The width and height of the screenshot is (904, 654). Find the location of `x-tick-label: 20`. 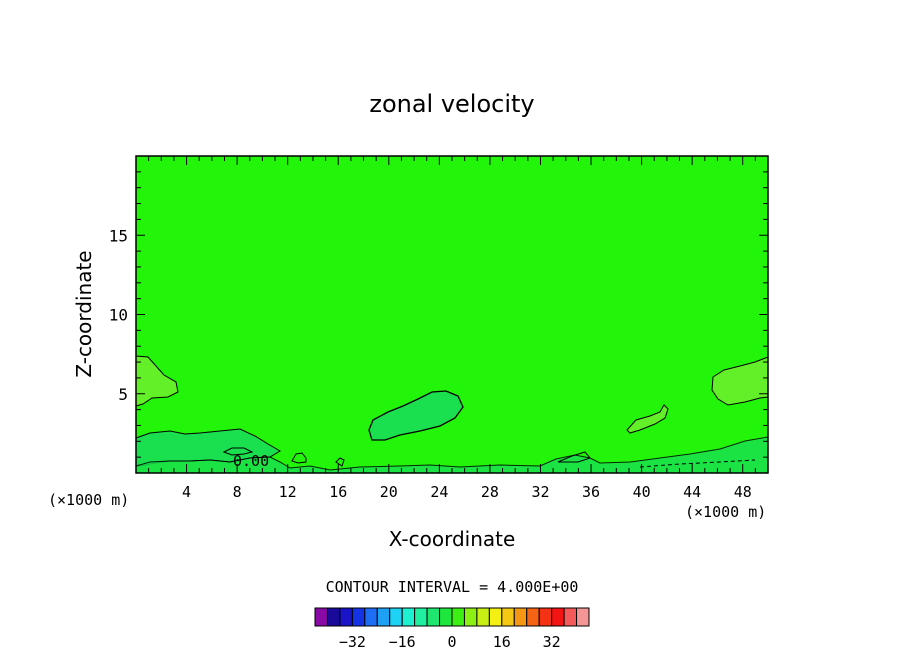

x-tick-label: 20 is located at coordinates (389, 492).